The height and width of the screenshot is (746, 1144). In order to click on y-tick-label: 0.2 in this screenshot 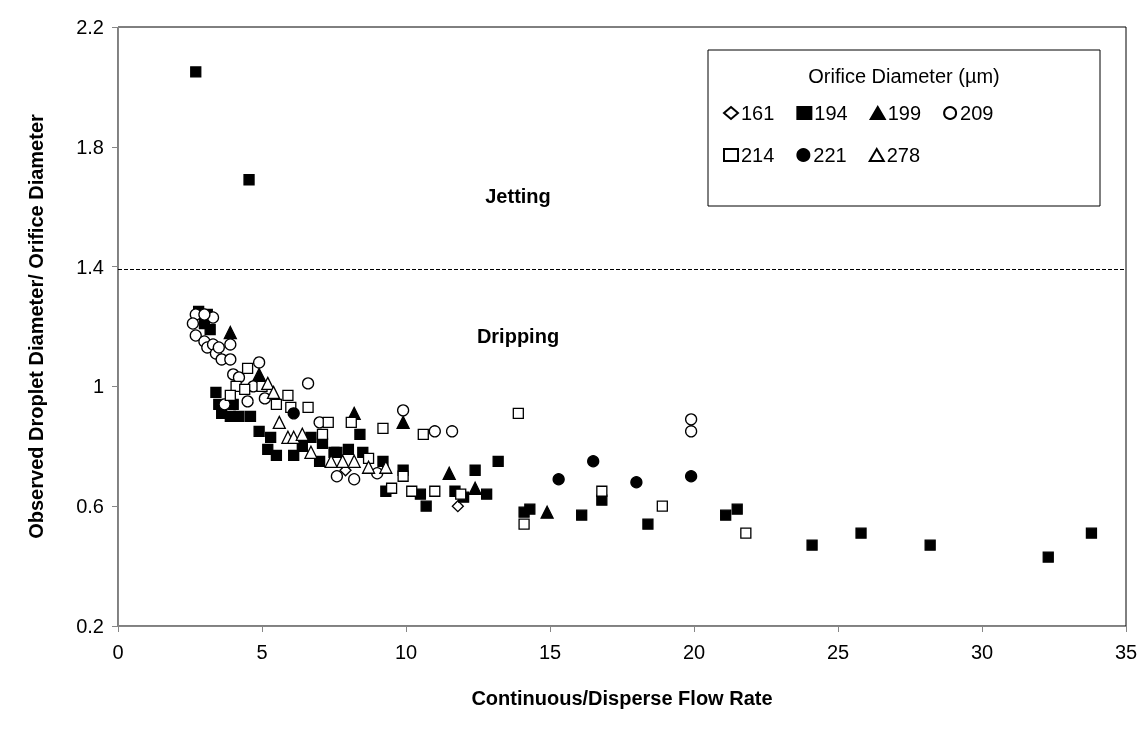, I will do `click(90, 626)`.